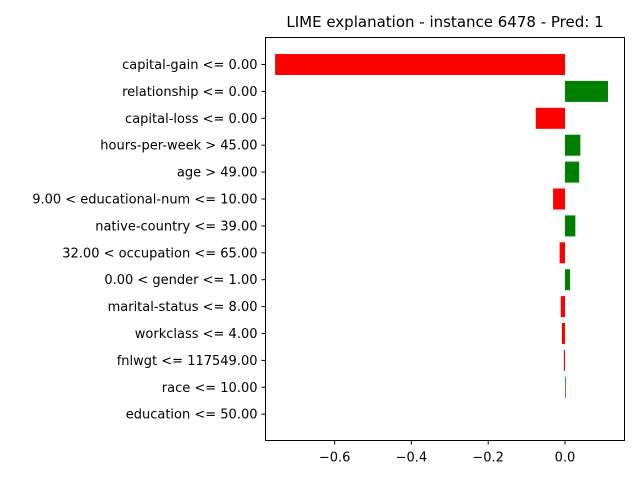 The height and width of the screenshot is (480, 640). I want to click on y-tick-label: 9.00 < educational-num <= 10.00, so click(144, 200).